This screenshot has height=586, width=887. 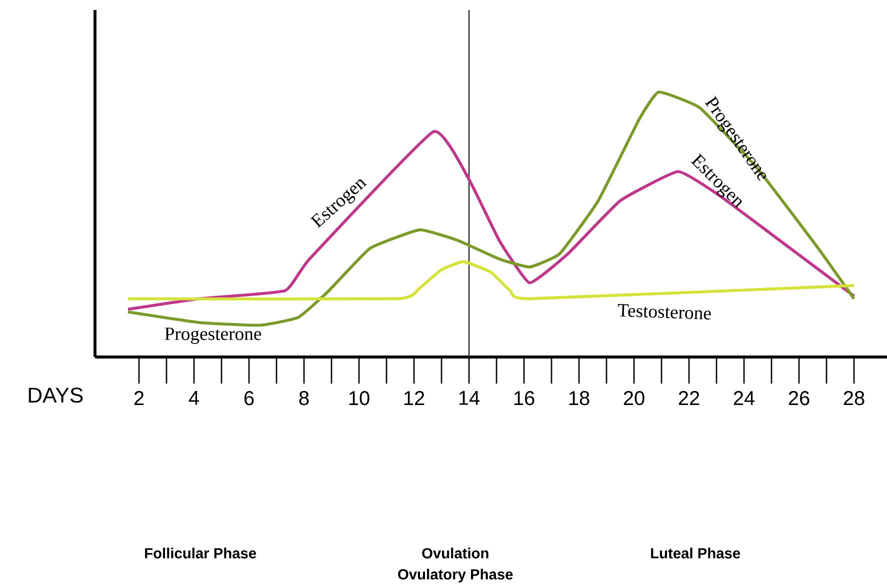 I want to click on text: Follicular Phase, so click(x=200, y=553).